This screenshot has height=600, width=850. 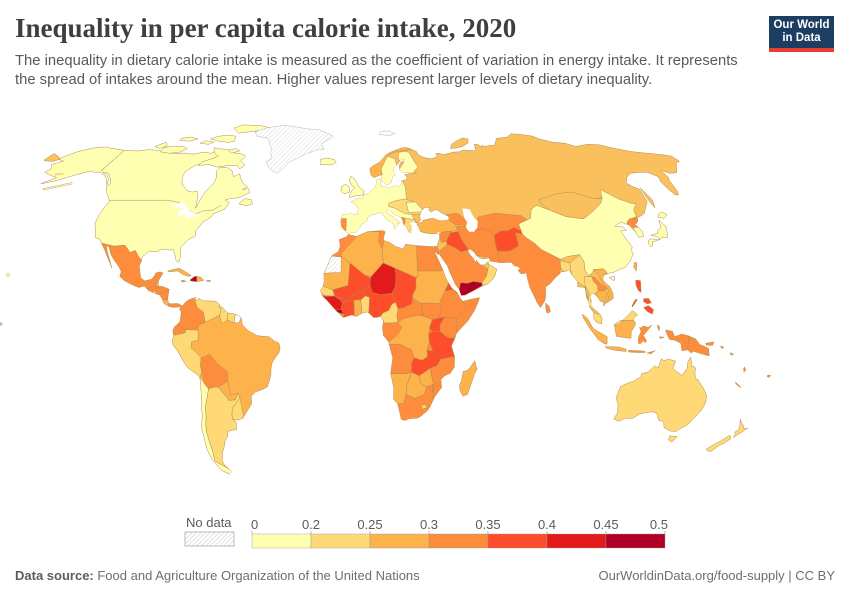 What do you see at coordinates (429, 524) in the screenshot?
I see `svg-text: 0.3` at bounding box center [429, 524].